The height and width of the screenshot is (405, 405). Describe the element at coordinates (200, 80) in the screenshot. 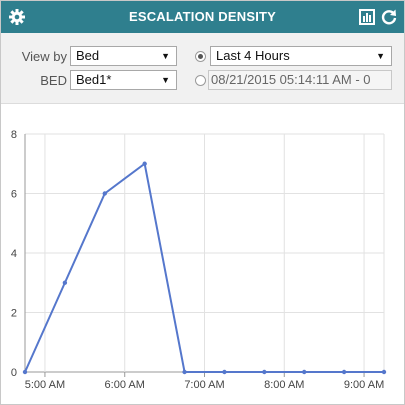

I see `date-radio` at that location.